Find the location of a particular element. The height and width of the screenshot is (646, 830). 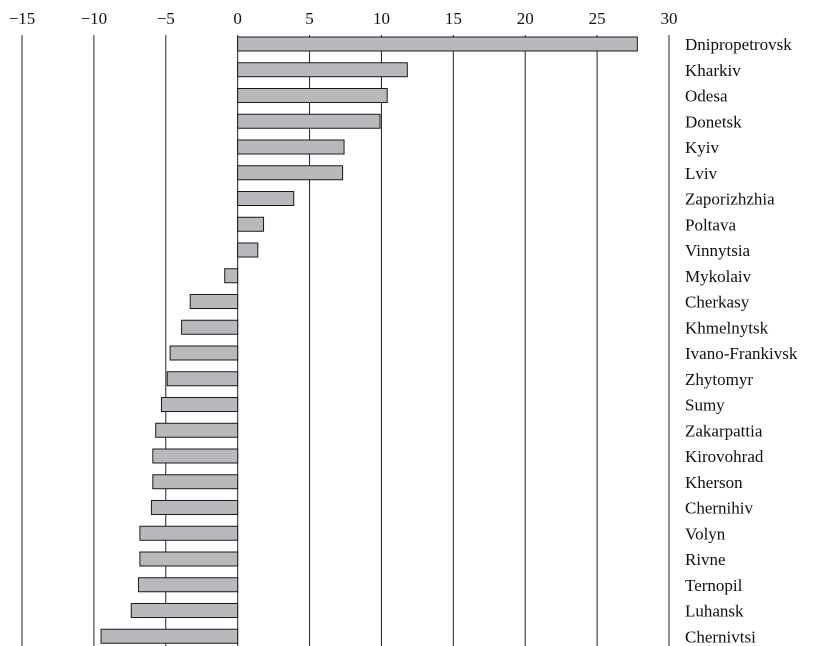

category-label: Ternopil is located at coordinates (714, 585).